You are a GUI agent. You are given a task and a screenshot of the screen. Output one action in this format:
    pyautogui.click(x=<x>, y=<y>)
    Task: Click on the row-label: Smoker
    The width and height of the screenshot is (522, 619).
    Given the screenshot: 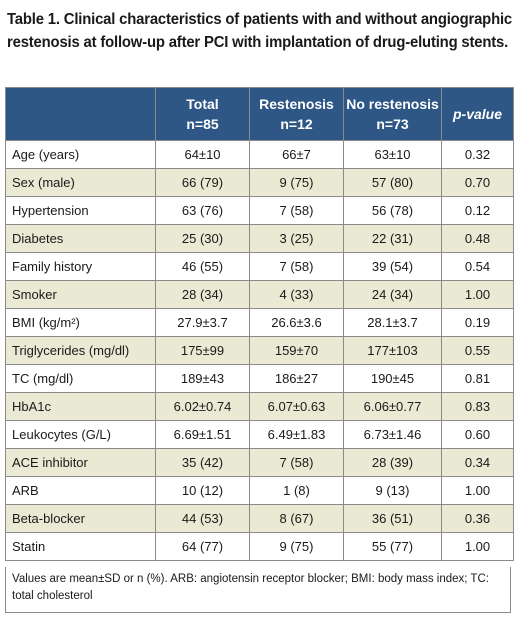 What is the action you would take?
    pyautogui.click(x=80, y=294)
    